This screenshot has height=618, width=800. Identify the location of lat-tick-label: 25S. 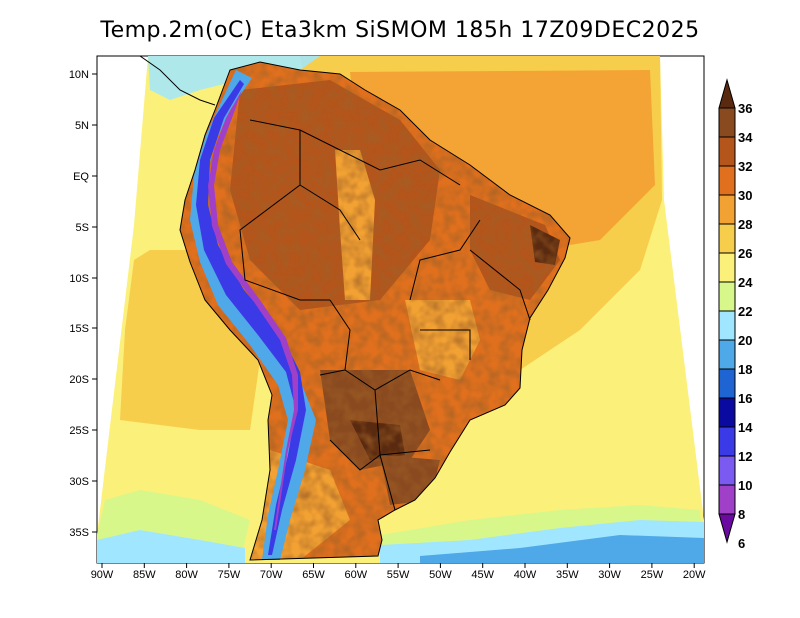
(79, 431).